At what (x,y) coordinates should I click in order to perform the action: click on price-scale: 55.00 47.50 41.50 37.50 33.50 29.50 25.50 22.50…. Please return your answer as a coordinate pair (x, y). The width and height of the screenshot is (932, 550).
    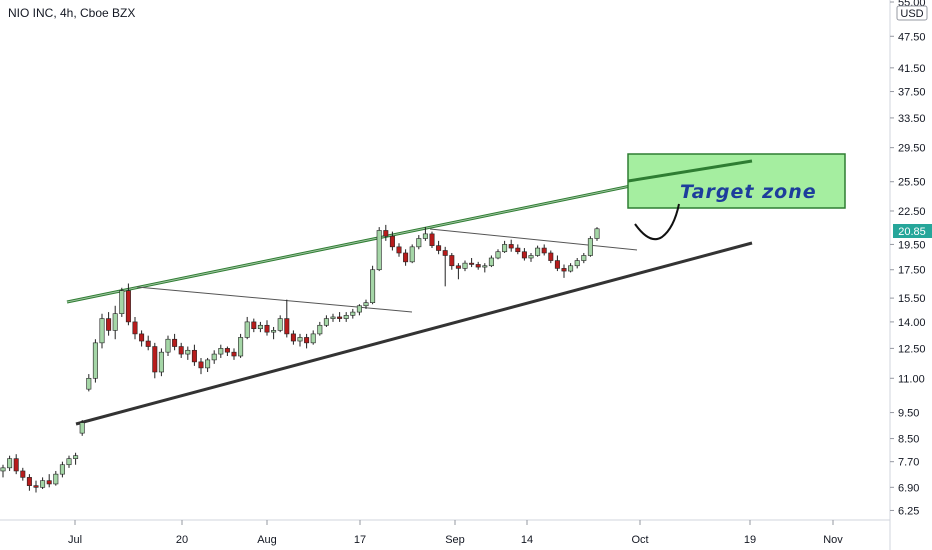
    Looking at the image, I should click on (908, 258).